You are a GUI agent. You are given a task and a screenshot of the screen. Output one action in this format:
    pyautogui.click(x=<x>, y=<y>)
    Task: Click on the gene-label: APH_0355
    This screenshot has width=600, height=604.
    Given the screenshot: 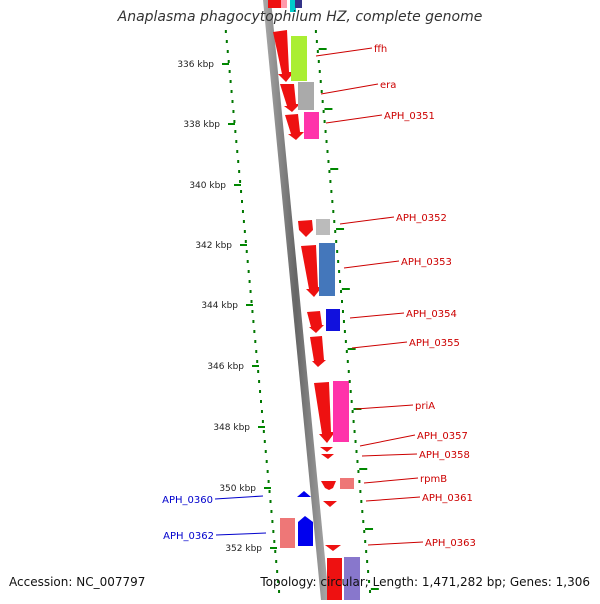 What is the action you would take?
    pyautogui.click(x=434, y=343)
    